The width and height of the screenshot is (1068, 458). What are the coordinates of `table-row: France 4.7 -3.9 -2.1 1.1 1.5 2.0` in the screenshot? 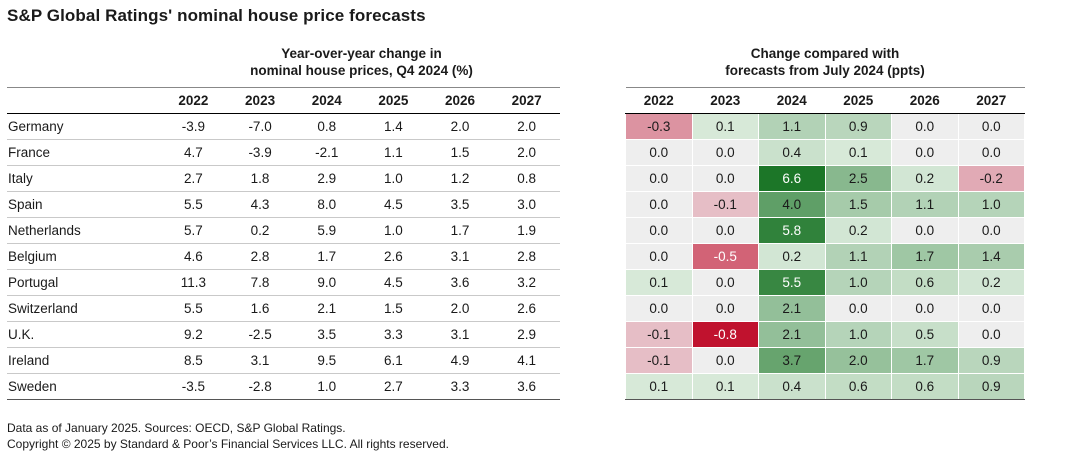 It's located at (283, 152).